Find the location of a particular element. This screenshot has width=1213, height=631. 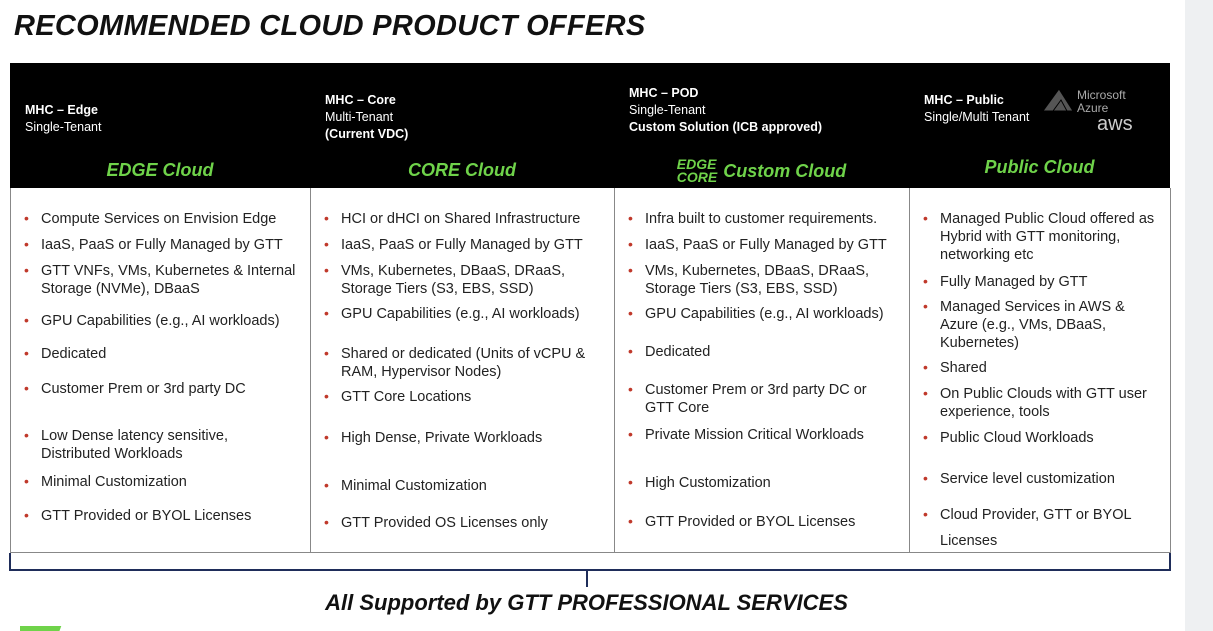

header-name: MHC – Core is located at coordinates (360, 100).